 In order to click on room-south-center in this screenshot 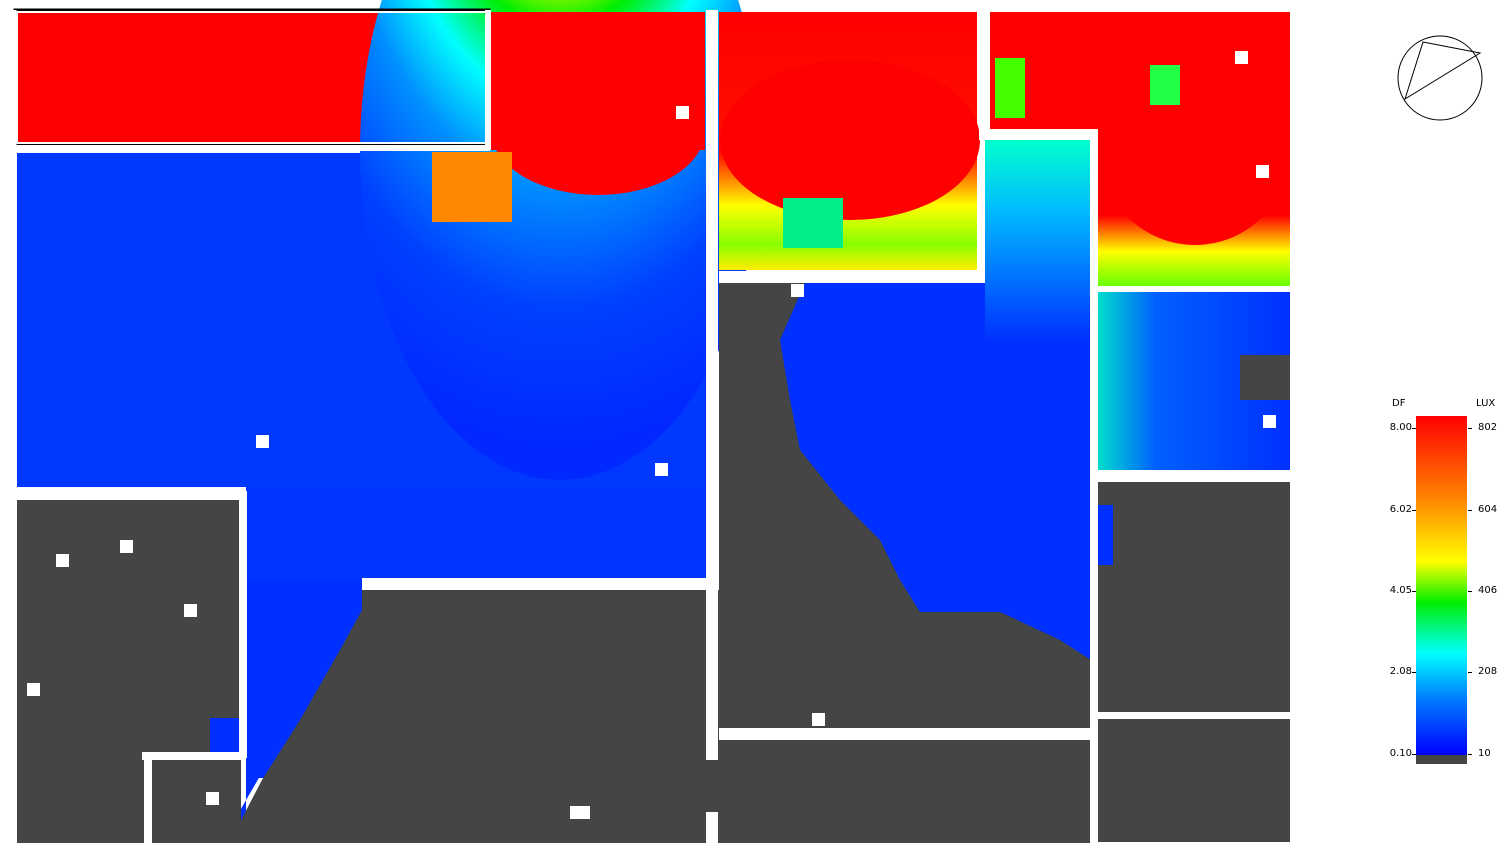, I will do `click(467, 717)`.